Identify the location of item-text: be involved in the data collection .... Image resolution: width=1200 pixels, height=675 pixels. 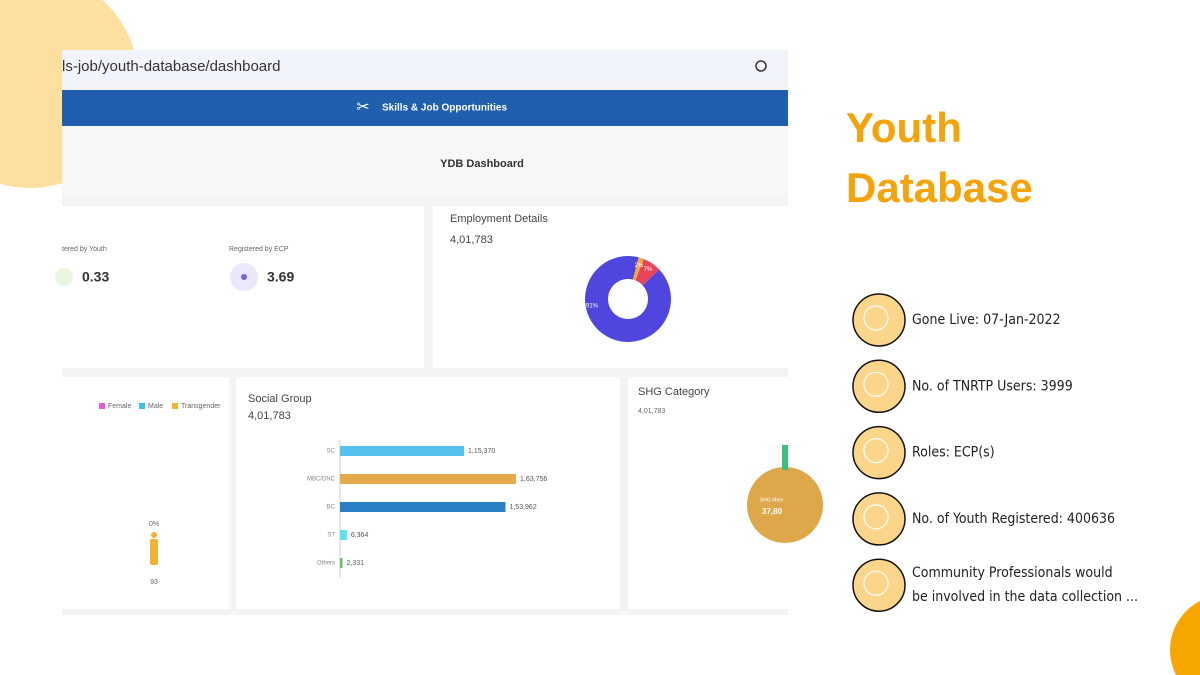
(1025, 597).